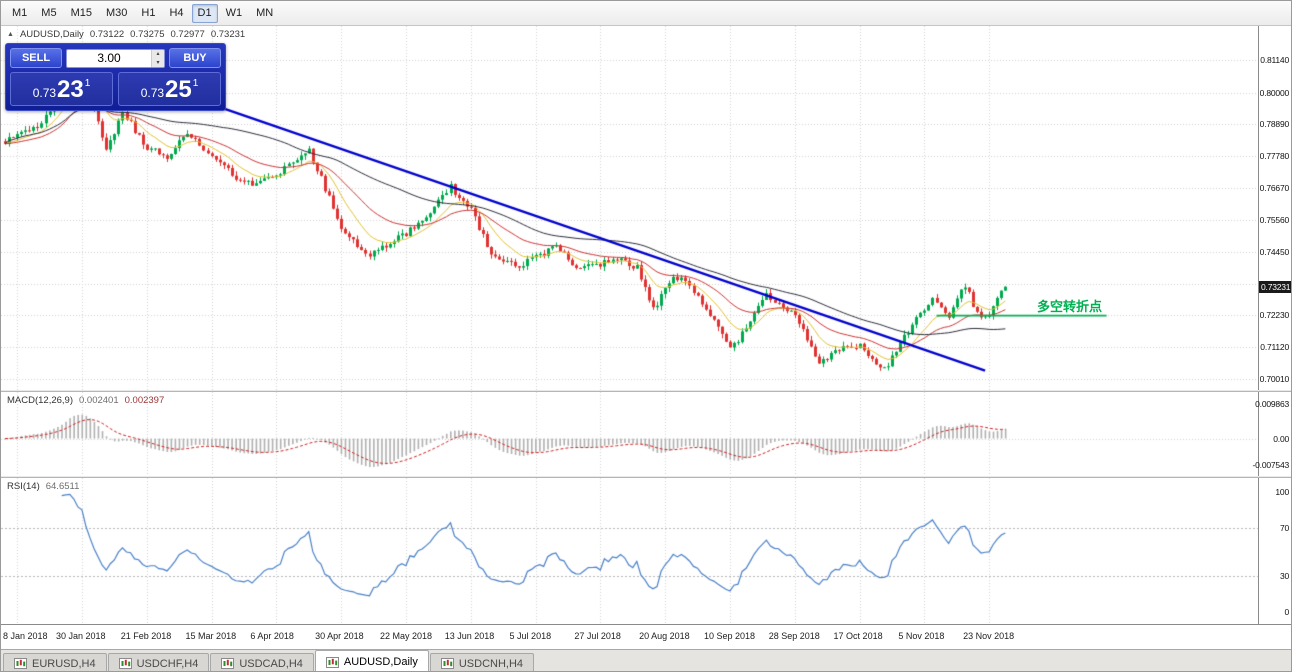 This screenshot has width=1292, height=672. I want to click on price-axis-label: 0.71120, so click(1274, 347).